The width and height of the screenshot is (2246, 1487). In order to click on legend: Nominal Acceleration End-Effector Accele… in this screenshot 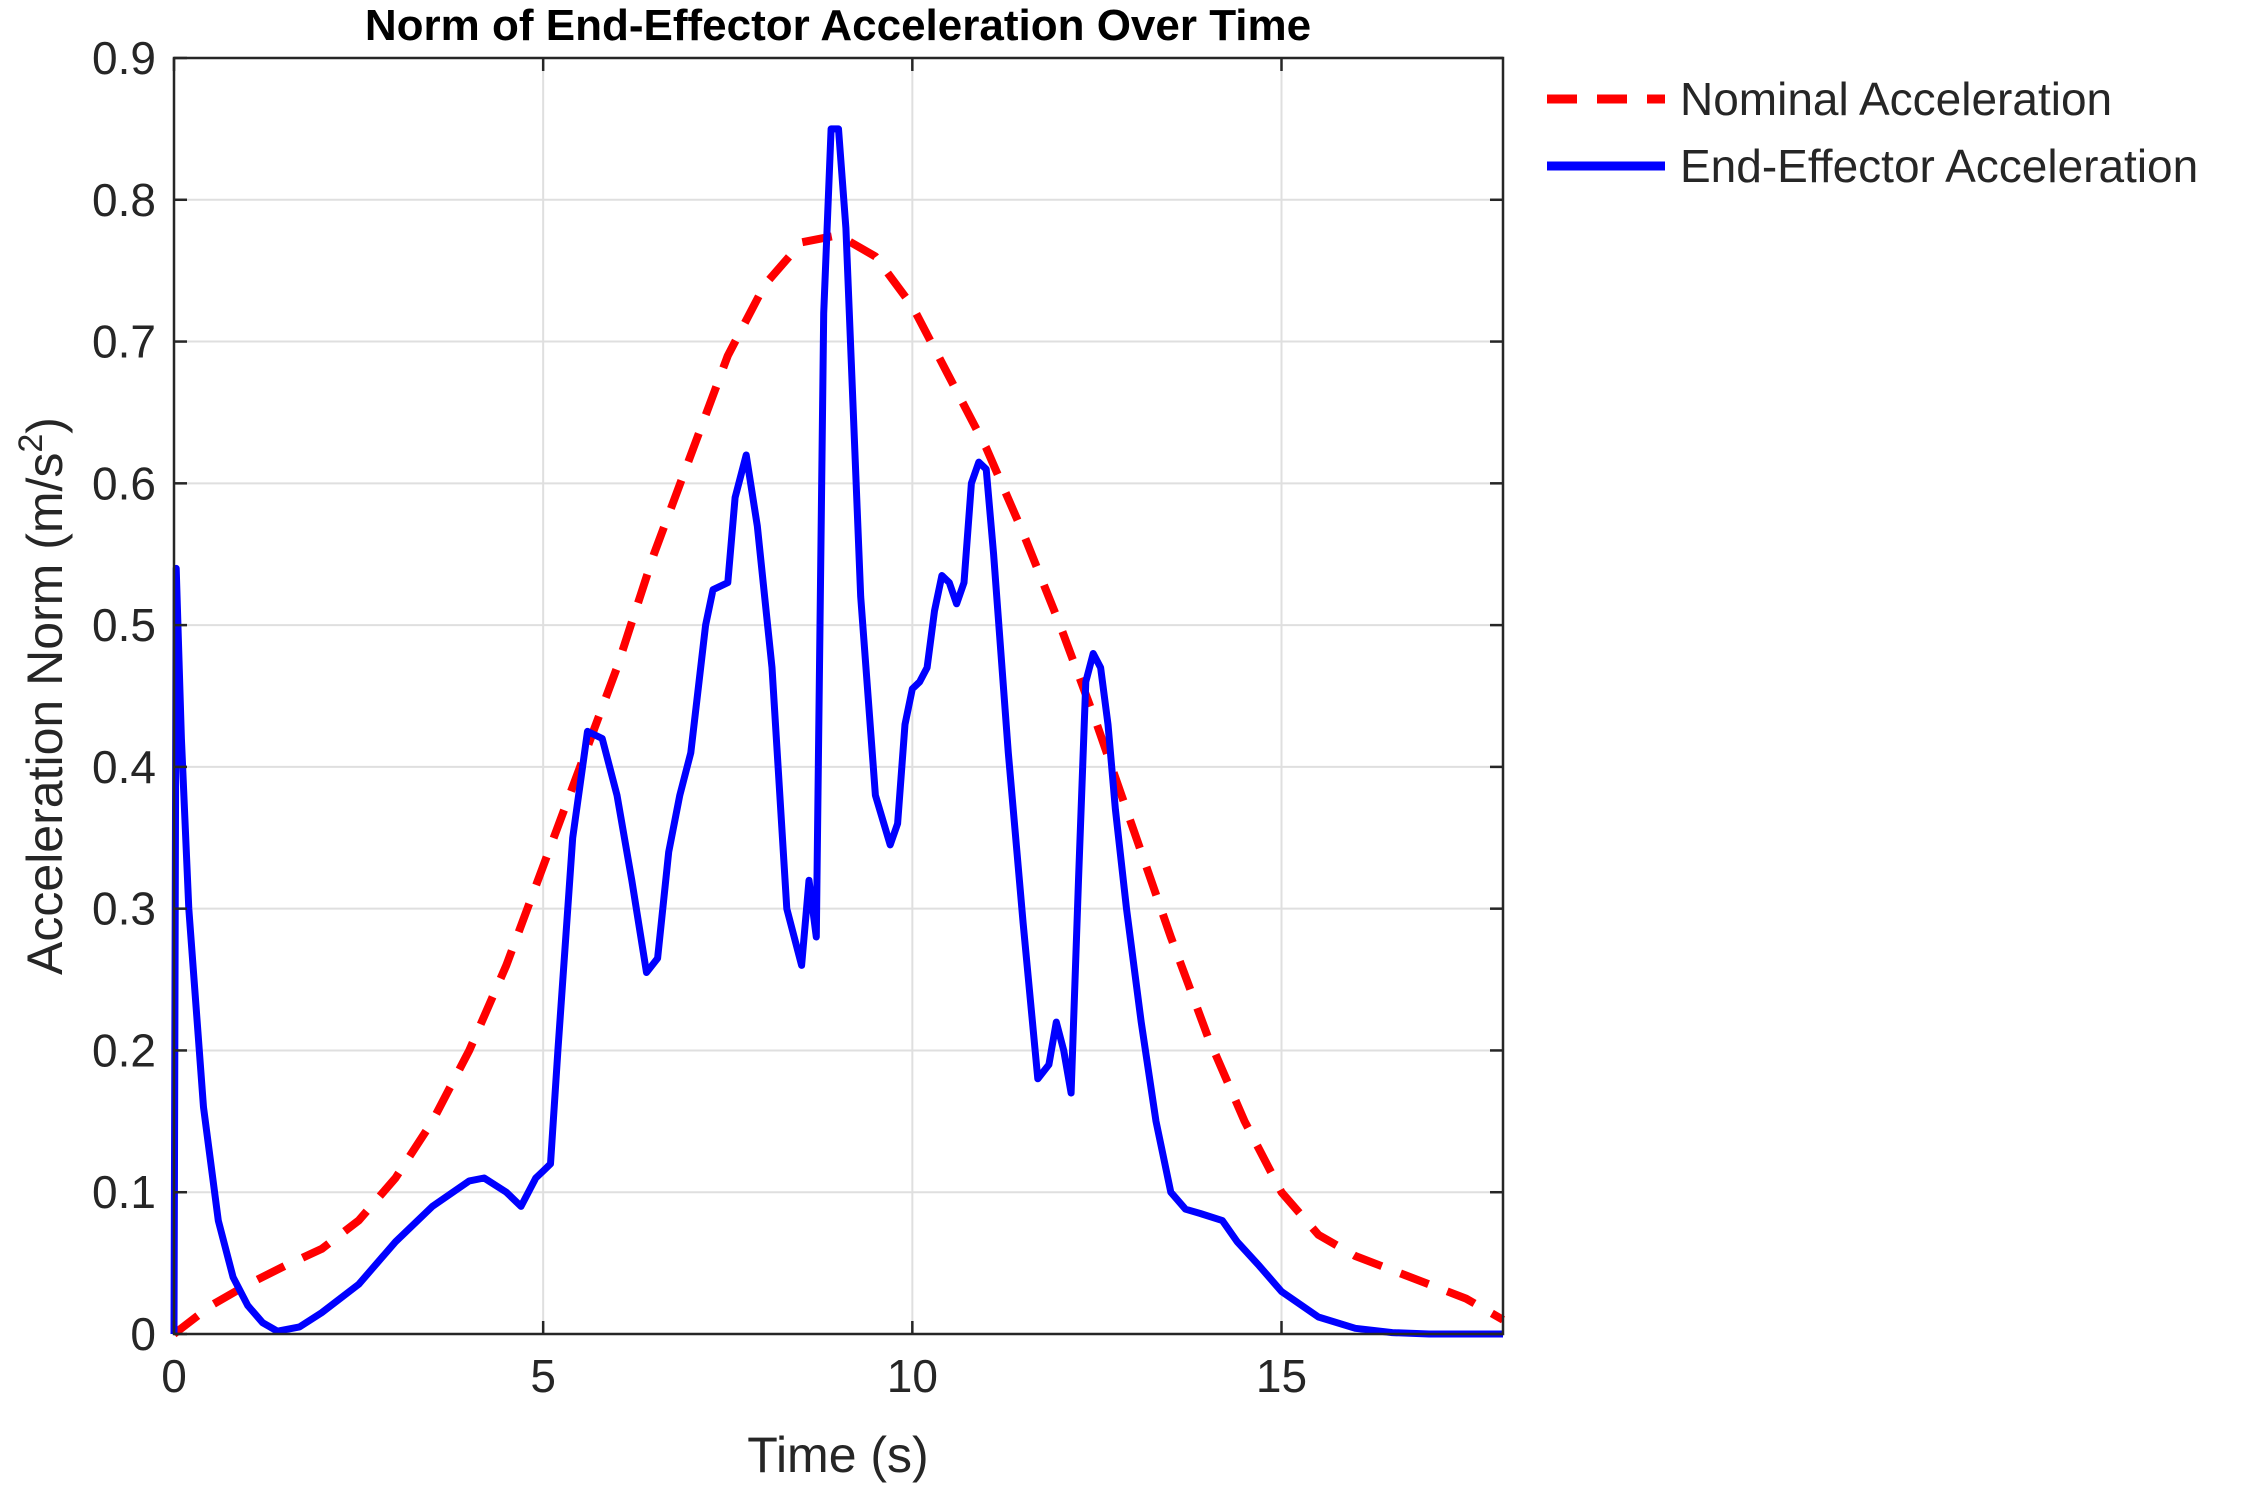, I will do `click(1872, 132)`.